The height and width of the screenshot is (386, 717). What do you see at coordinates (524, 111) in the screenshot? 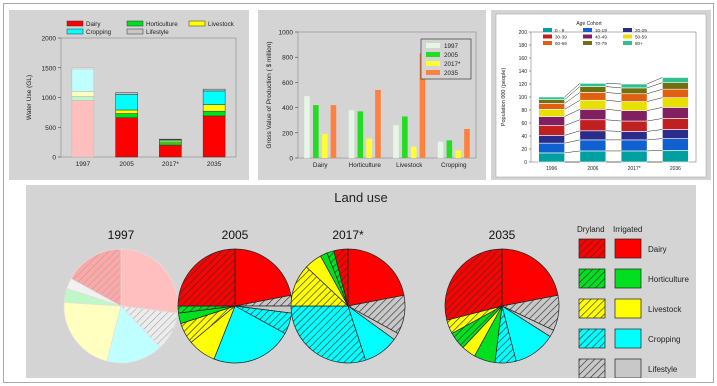
I see `y-tick-label: 80` at bounding box center [524, 111].